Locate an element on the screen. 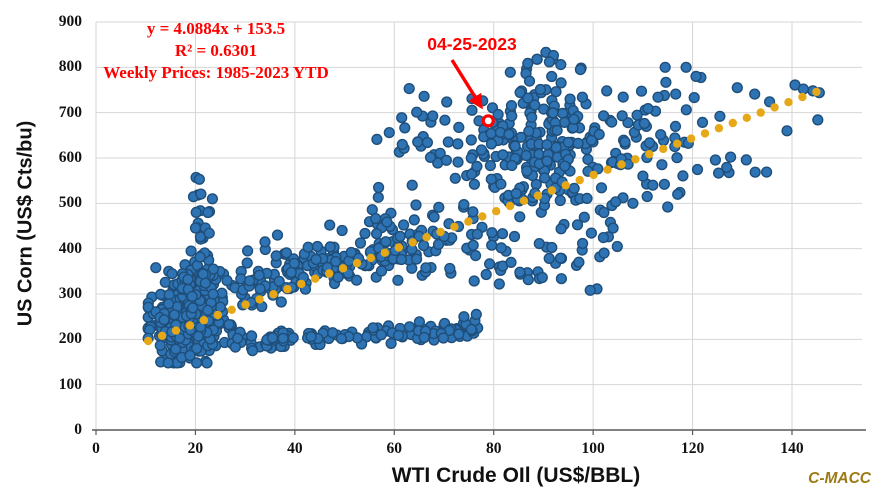  y-tick-label: 800 is located at coordinates (70, 67).